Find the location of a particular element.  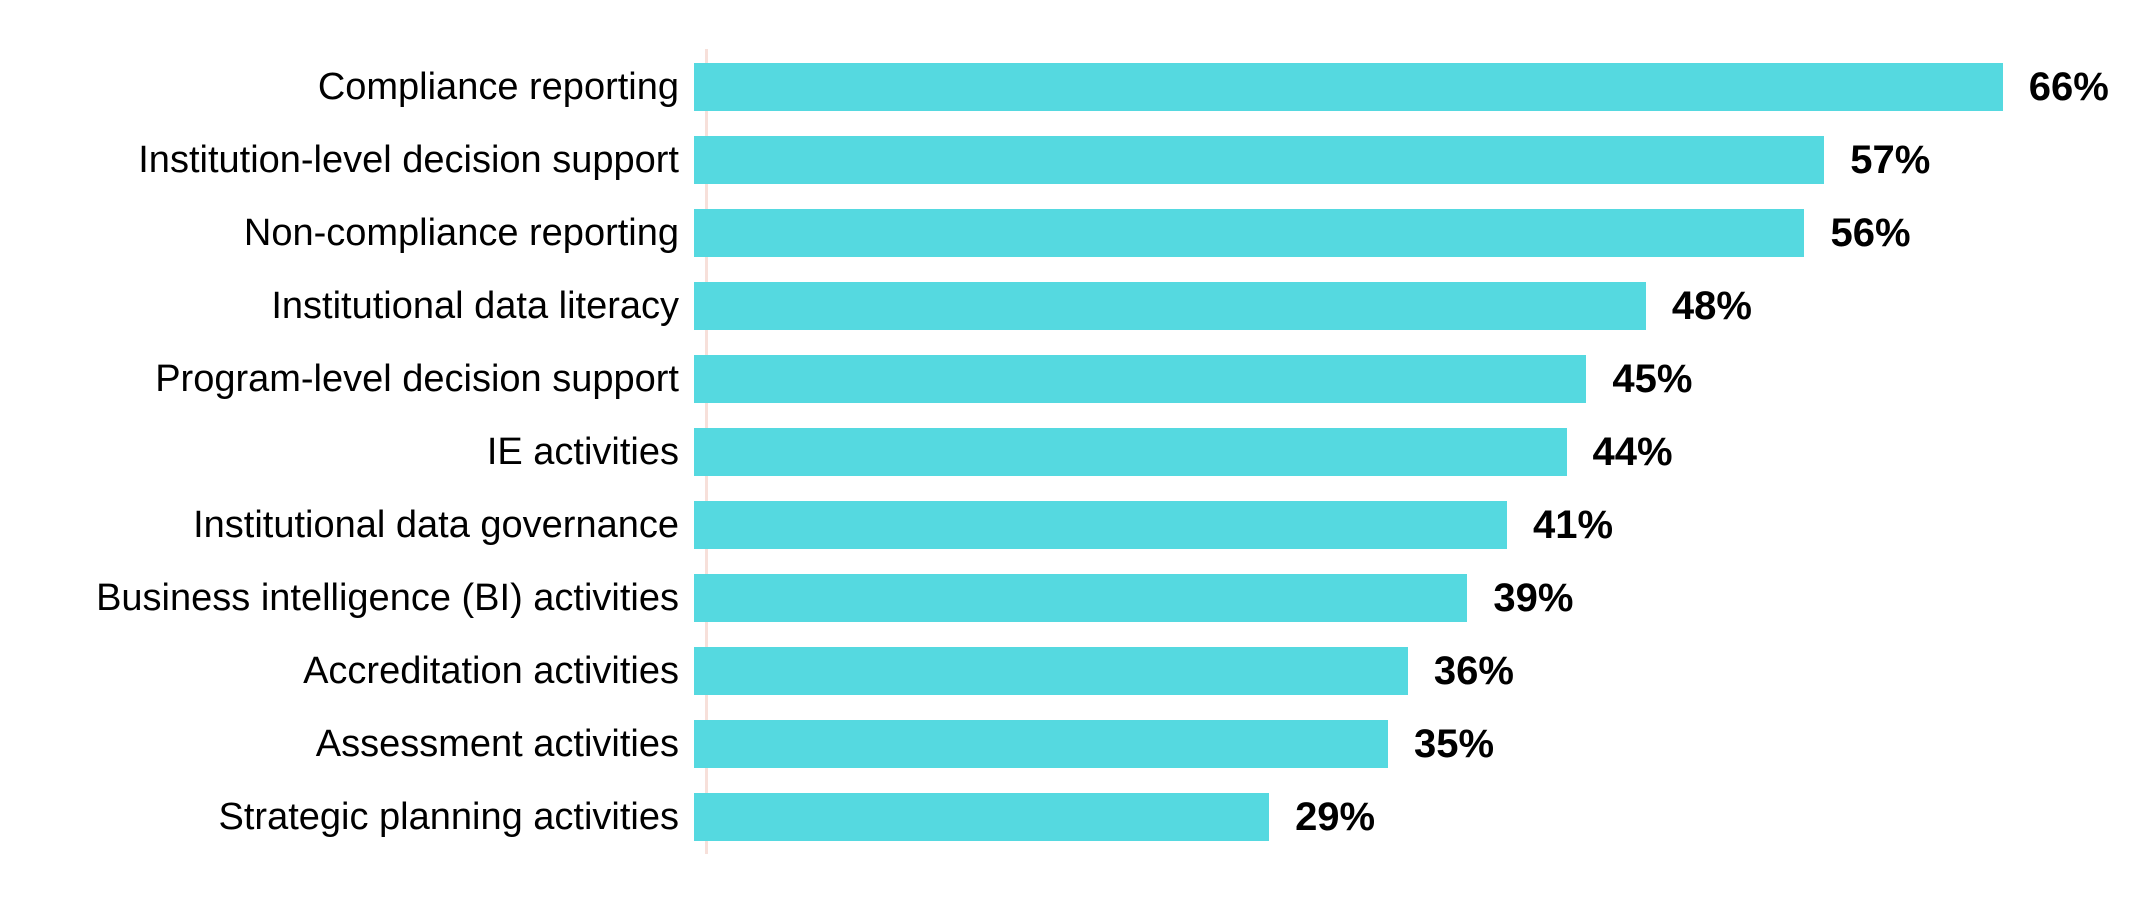

bar-area: 66% is located at coordinates (1419, 86).